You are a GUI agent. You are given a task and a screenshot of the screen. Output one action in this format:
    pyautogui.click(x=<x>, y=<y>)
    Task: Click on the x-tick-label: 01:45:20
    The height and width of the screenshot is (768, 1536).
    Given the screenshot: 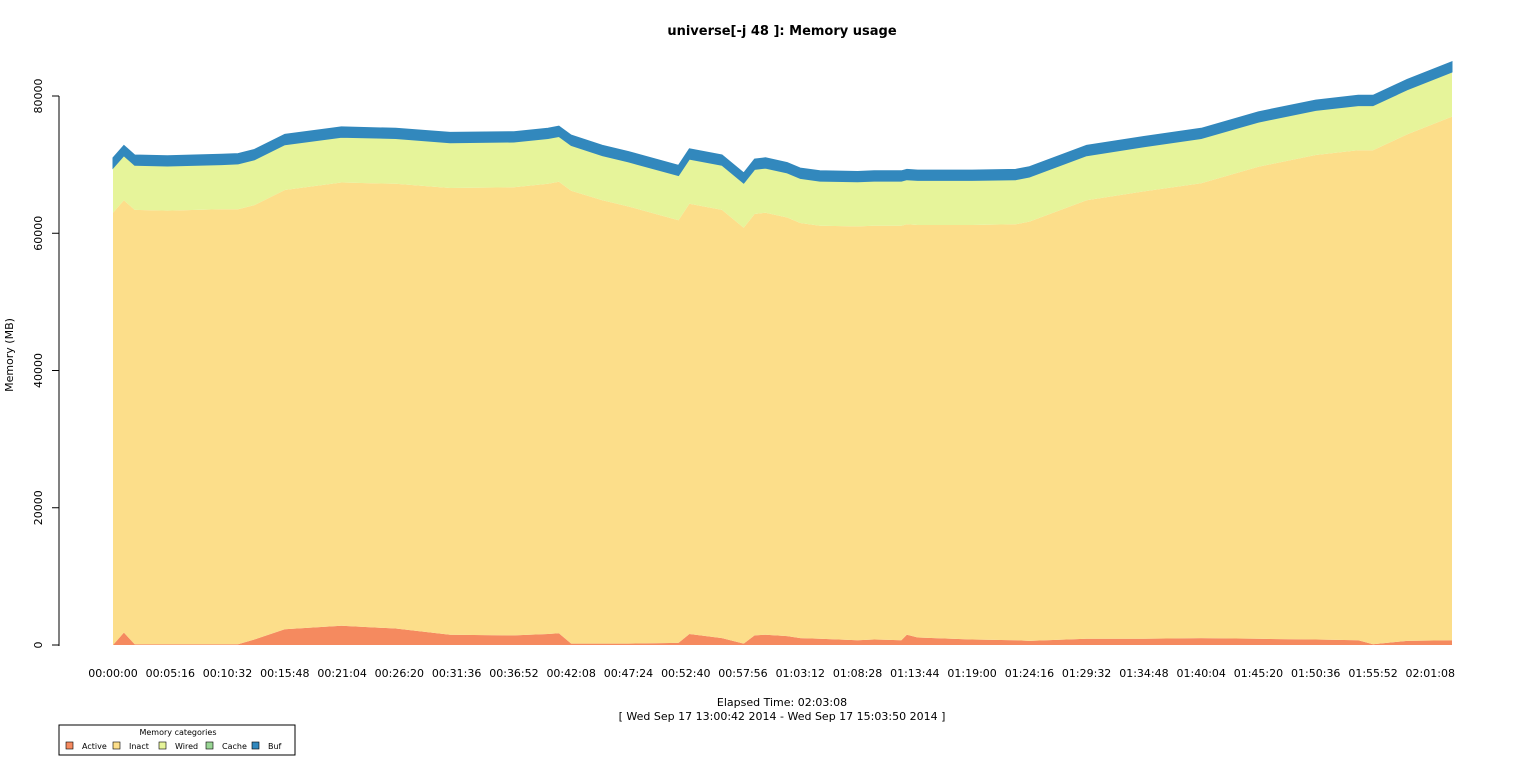 What is the action you would take?
    pyautogui.click(x=1258, y=673)
    